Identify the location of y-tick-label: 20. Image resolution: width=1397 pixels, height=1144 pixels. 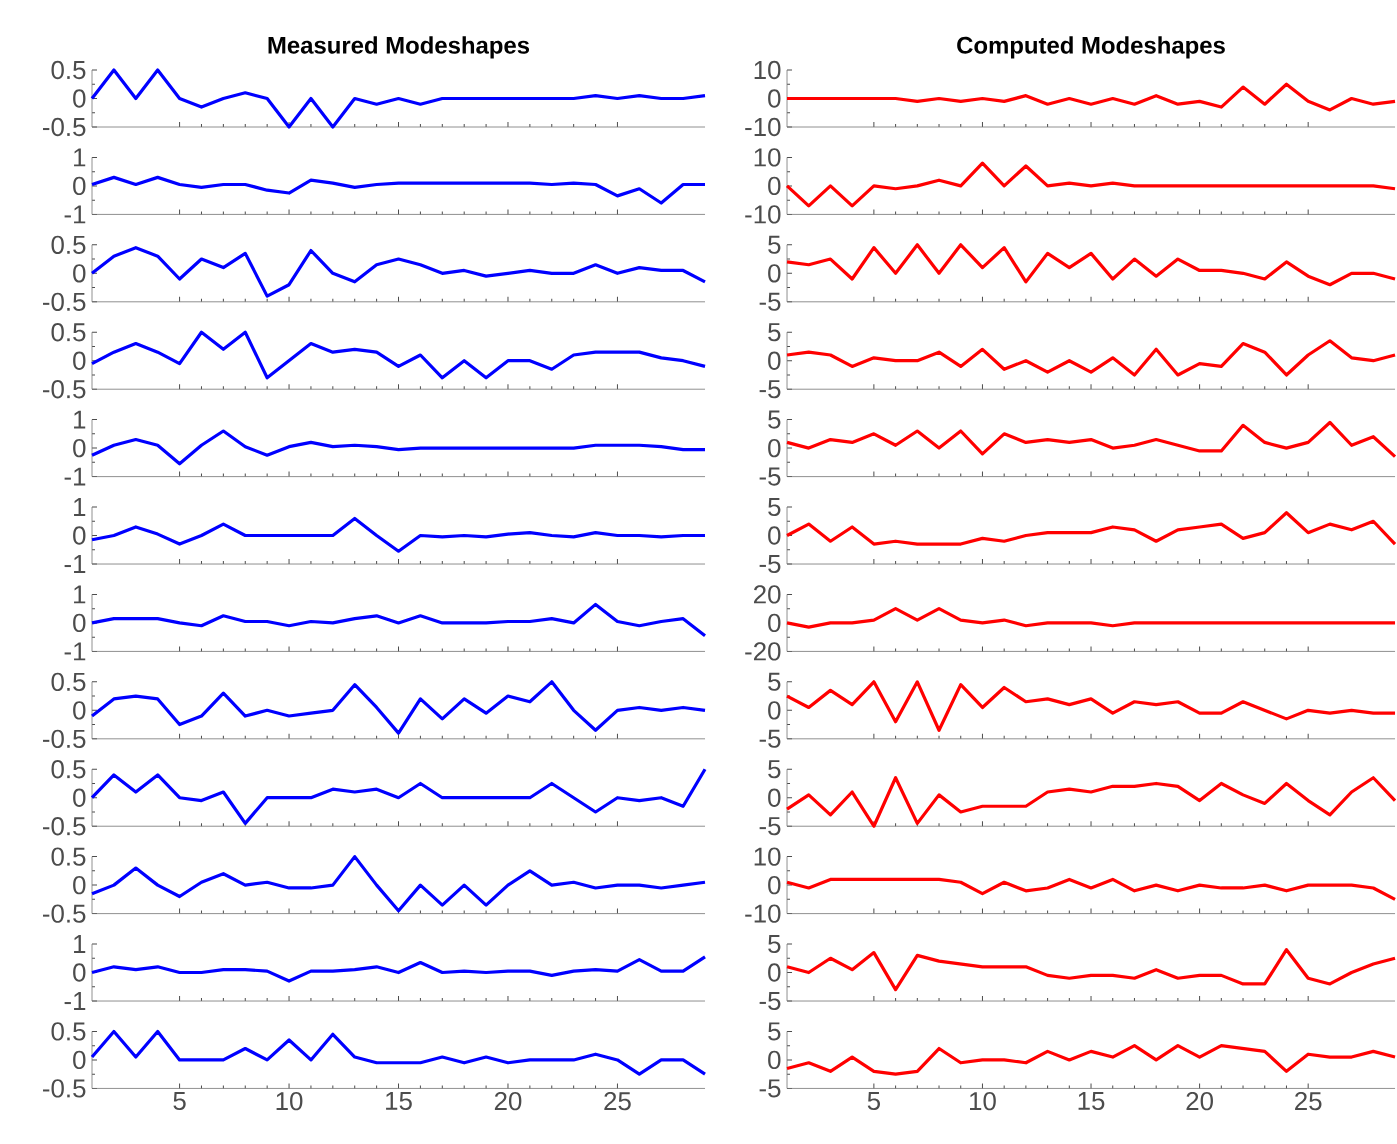
(767, 594).